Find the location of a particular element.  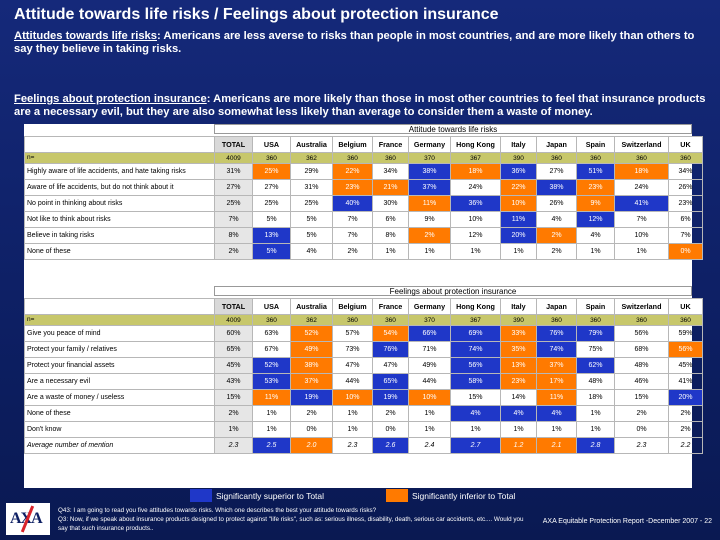

paragraph-life-risks-heading: Attitudes towards life risks is located at coordinates (85, 36).